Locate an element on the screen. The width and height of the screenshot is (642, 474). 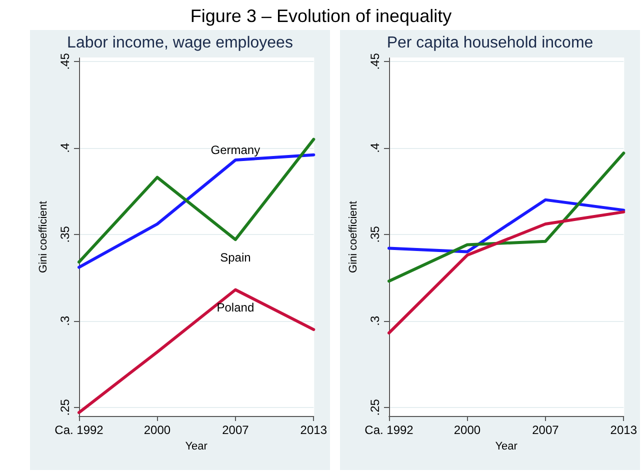
series-label: Spain is located at coordinates (235, 257).